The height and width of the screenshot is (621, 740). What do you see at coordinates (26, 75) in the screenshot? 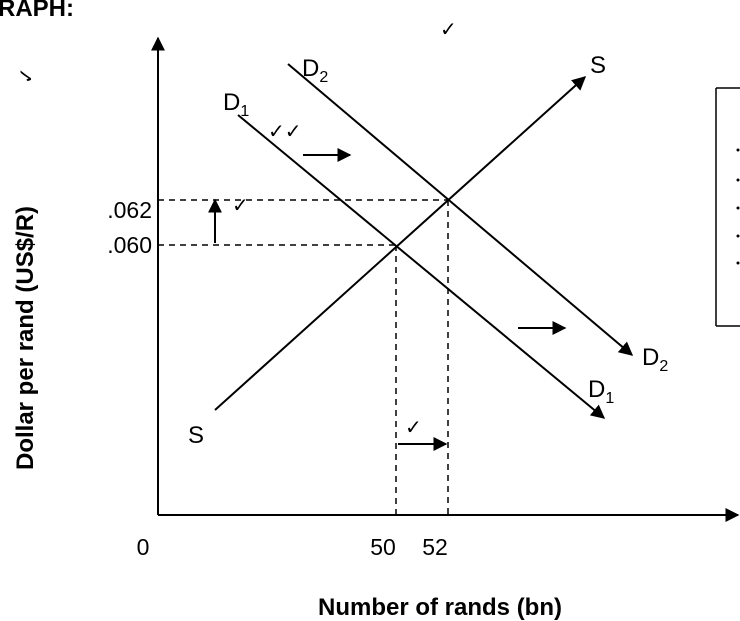
I see `check-mark-y-title: ✓` at bounding box center [26, 75].